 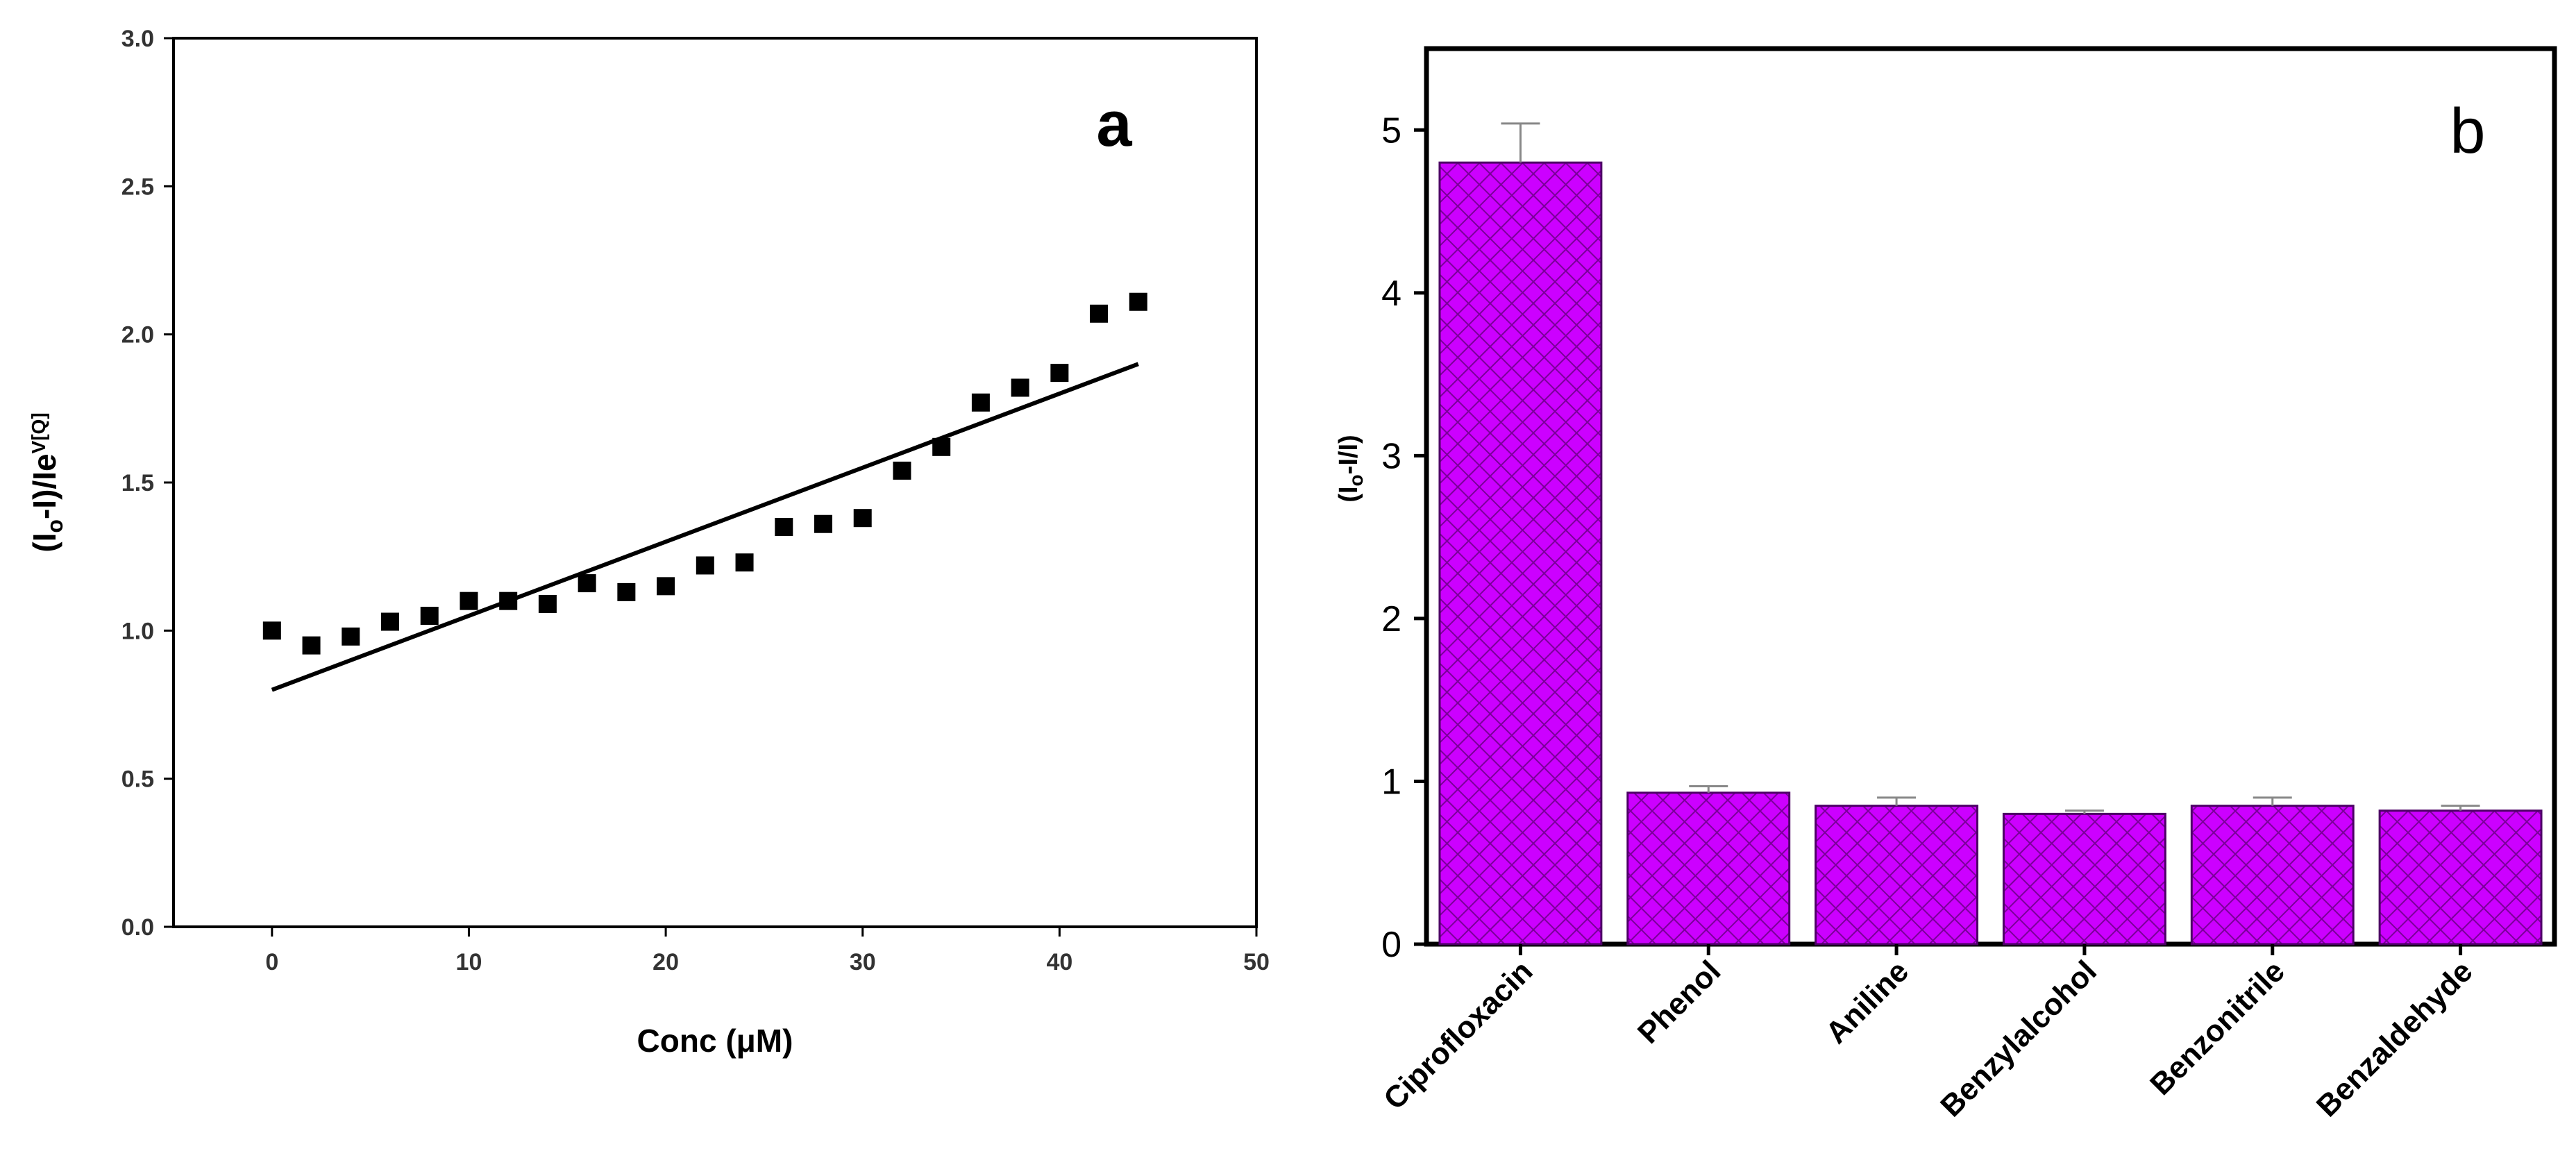 What do you see at coordinates (1356, 480) in the screenshot?
I see `panel-b-y-label-sub: o` at bounding box center [1356, 480].